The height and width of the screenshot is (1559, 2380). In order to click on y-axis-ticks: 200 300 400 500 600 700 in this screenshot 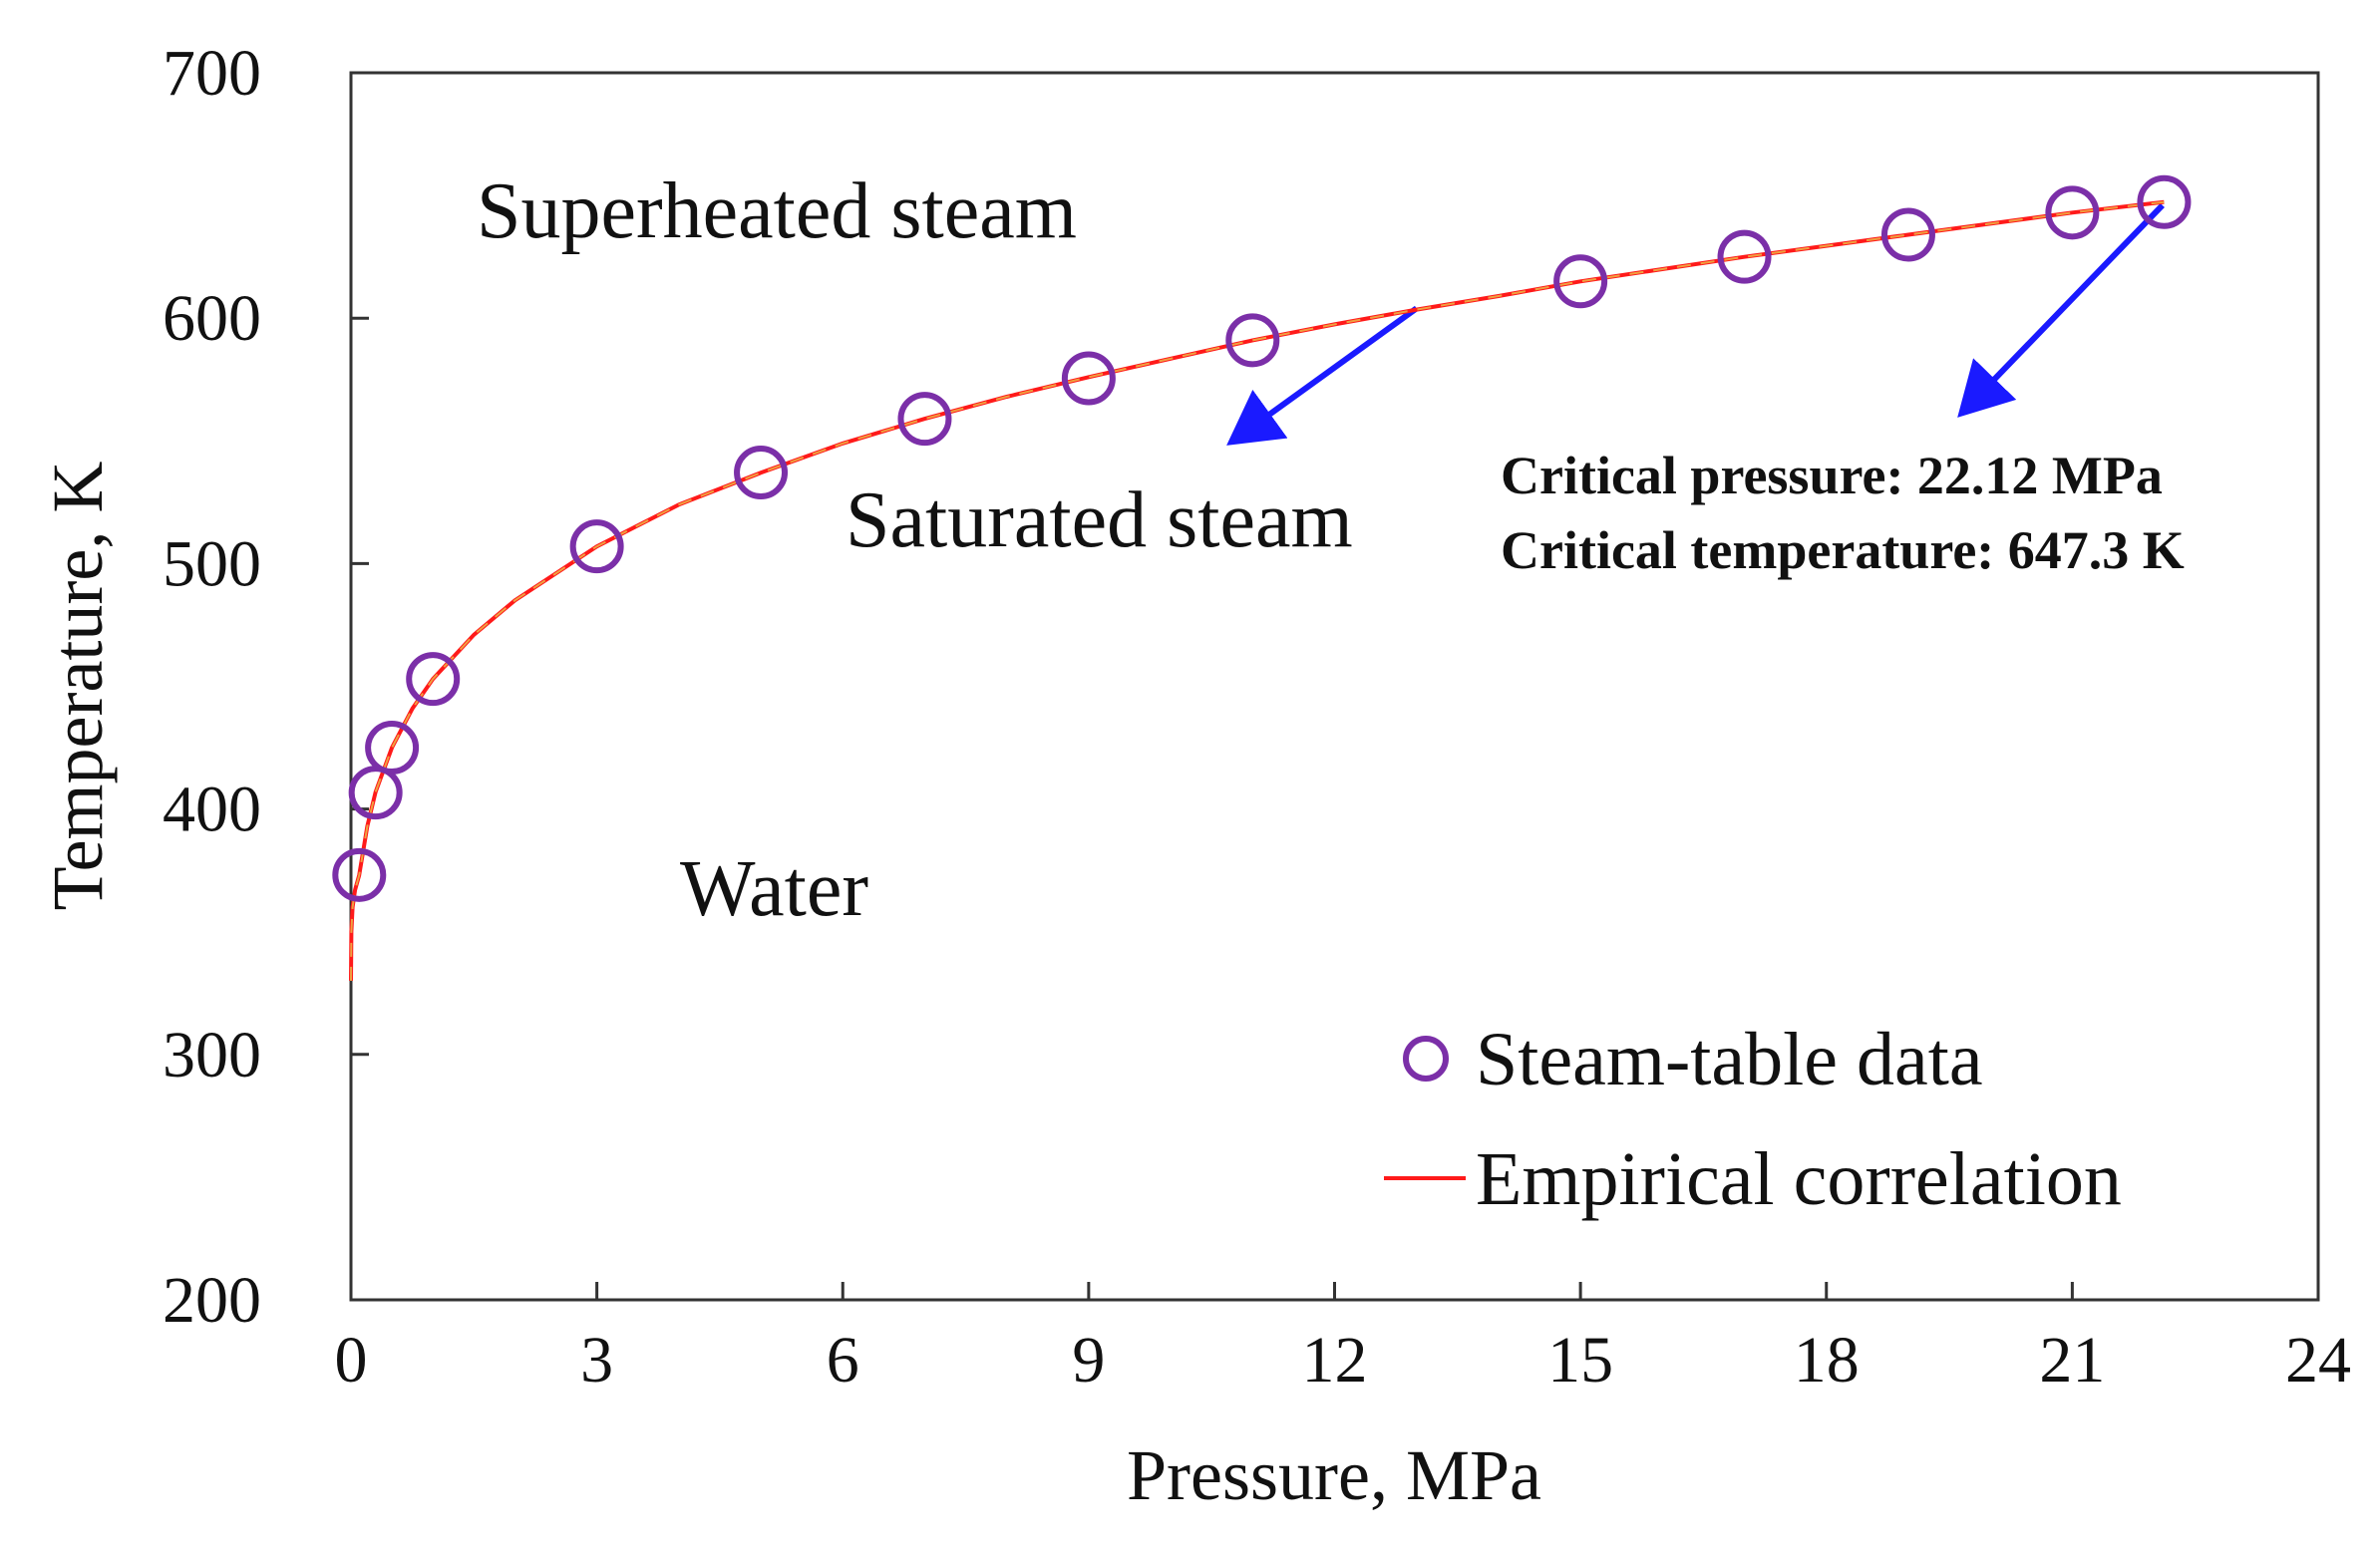, I will do `click(266, 687)`.